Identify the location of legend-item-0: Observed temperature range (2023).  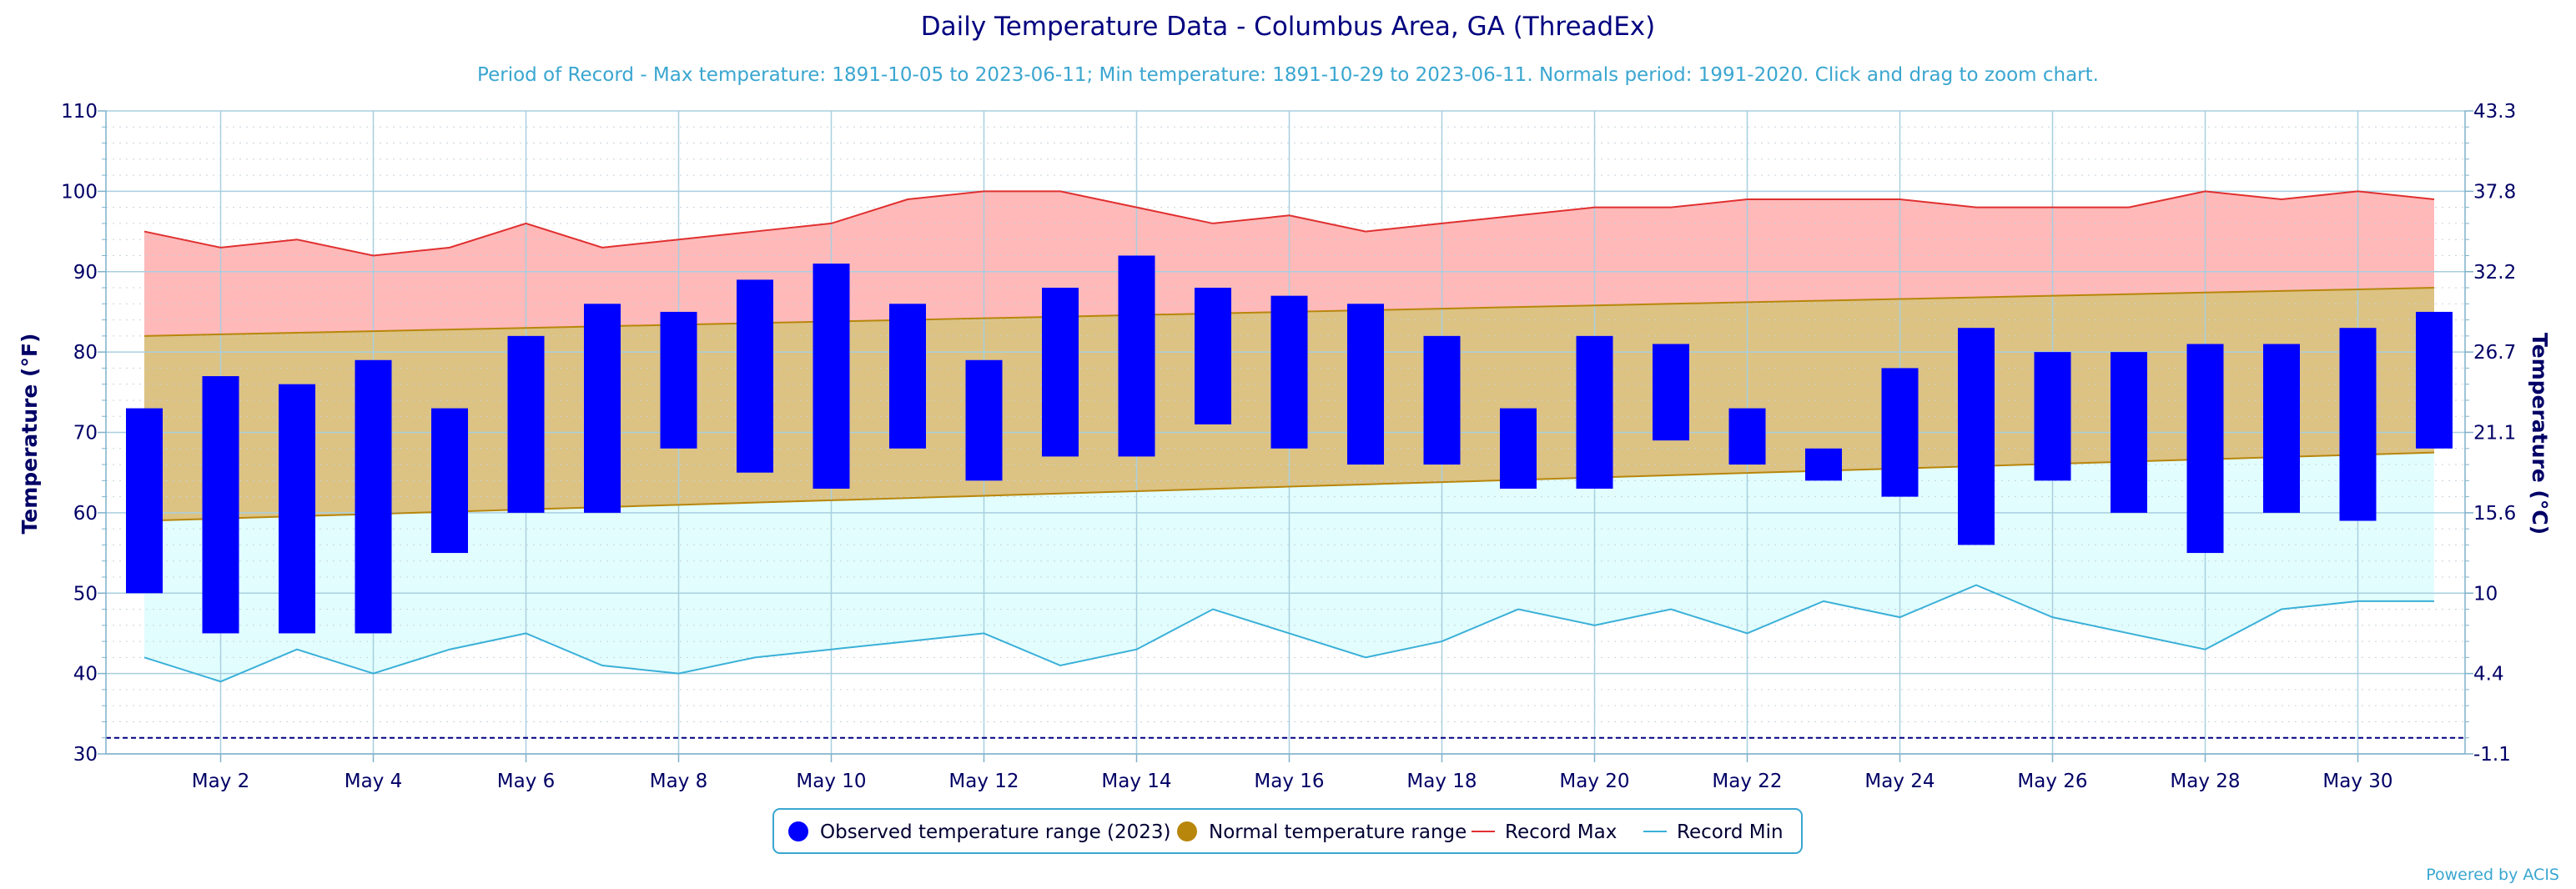
(979, 832).